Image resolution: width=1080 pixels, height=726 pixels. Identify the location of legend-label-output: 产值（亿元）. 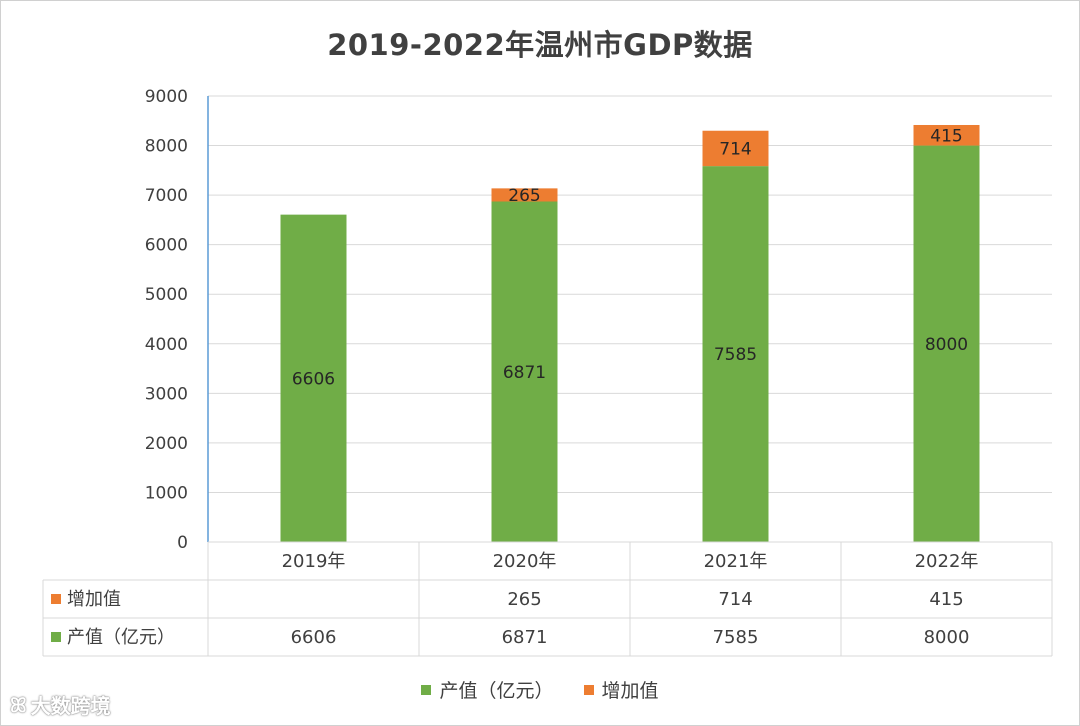
(496, 691).